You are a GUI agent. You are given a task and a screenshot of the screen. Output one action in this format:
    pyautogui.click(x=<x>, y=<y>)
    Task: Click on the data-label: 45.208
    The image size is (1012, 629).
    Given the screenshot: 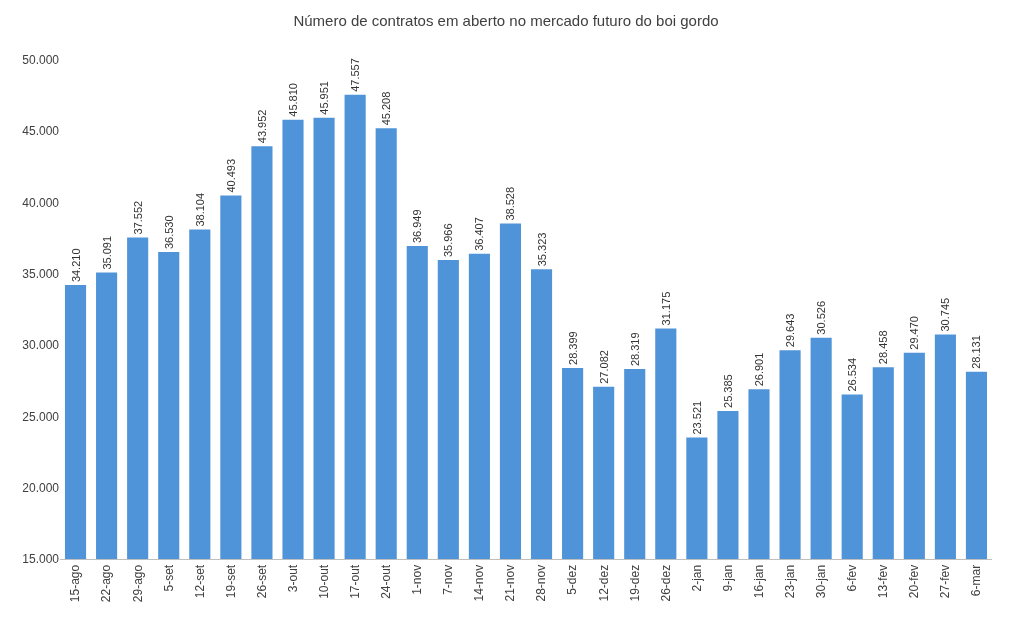 What is the action you would take?
    pyautogui.click(x=386, y=108)
    